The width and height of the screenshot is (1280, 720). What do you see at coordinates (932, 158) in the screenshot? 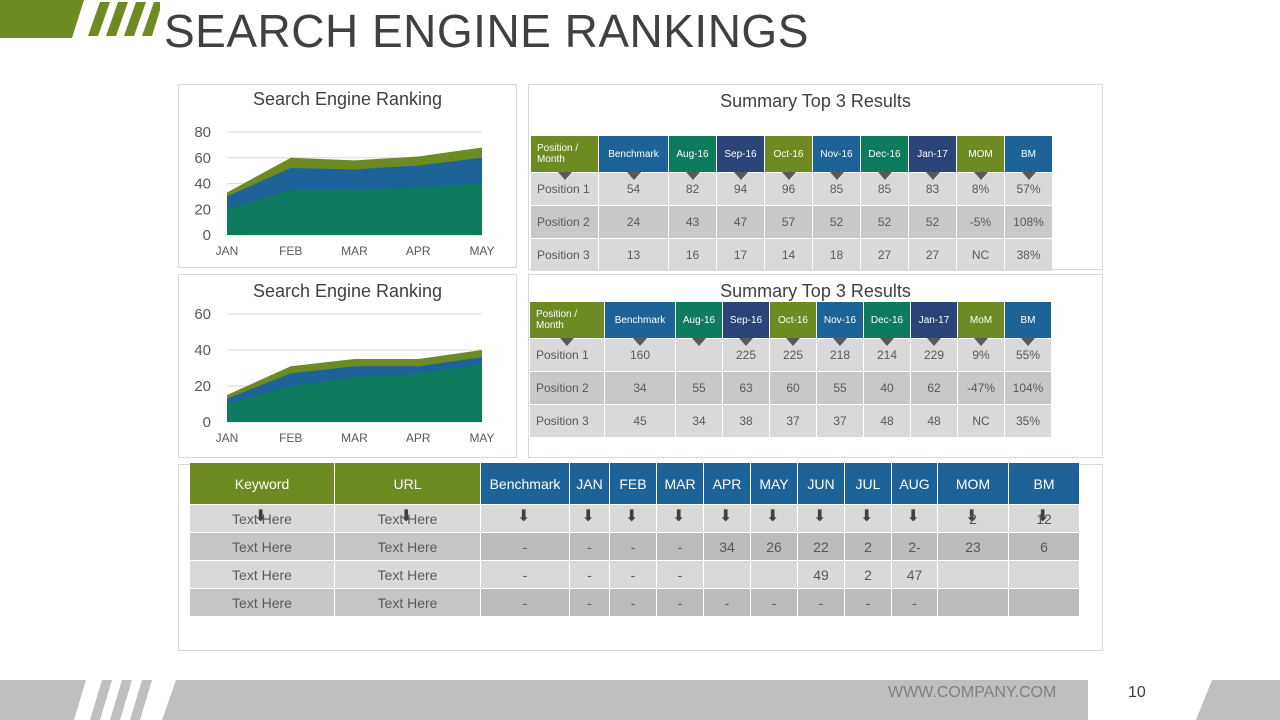
I see `summary-header-cell: Jan-17` at bounding box center [932, 158].